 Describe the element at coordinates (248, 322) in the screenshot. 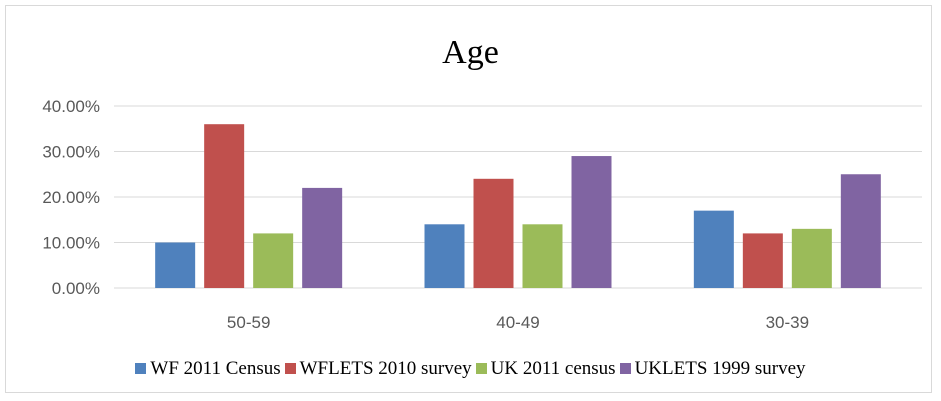

I see `x-tick-label: 50-59` at that location.